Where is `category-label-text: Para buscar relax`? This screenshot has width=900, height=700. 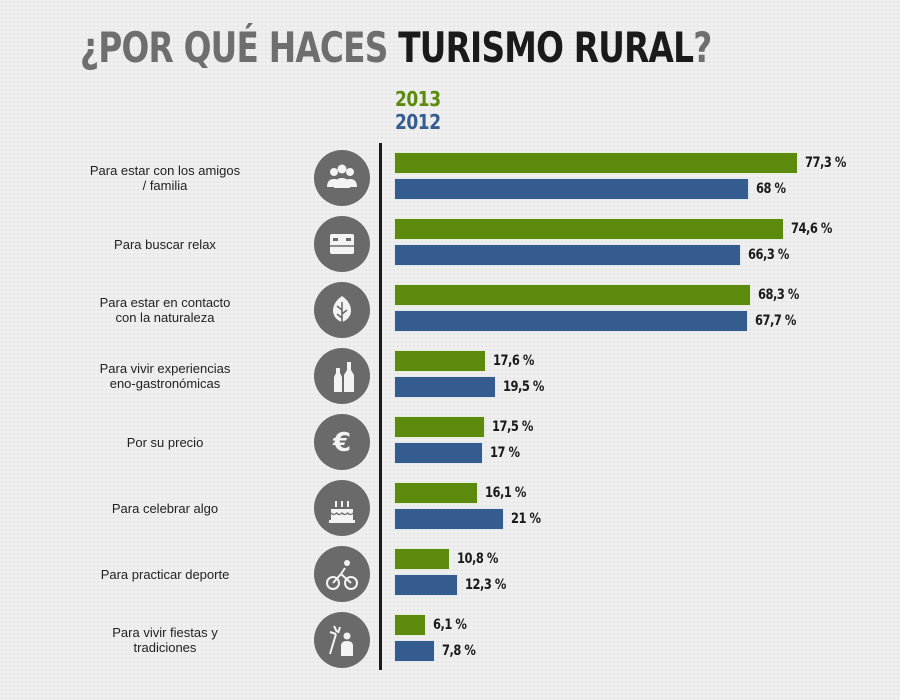 category-label-text: Para buscar relax is located at coordinates (165, 244).